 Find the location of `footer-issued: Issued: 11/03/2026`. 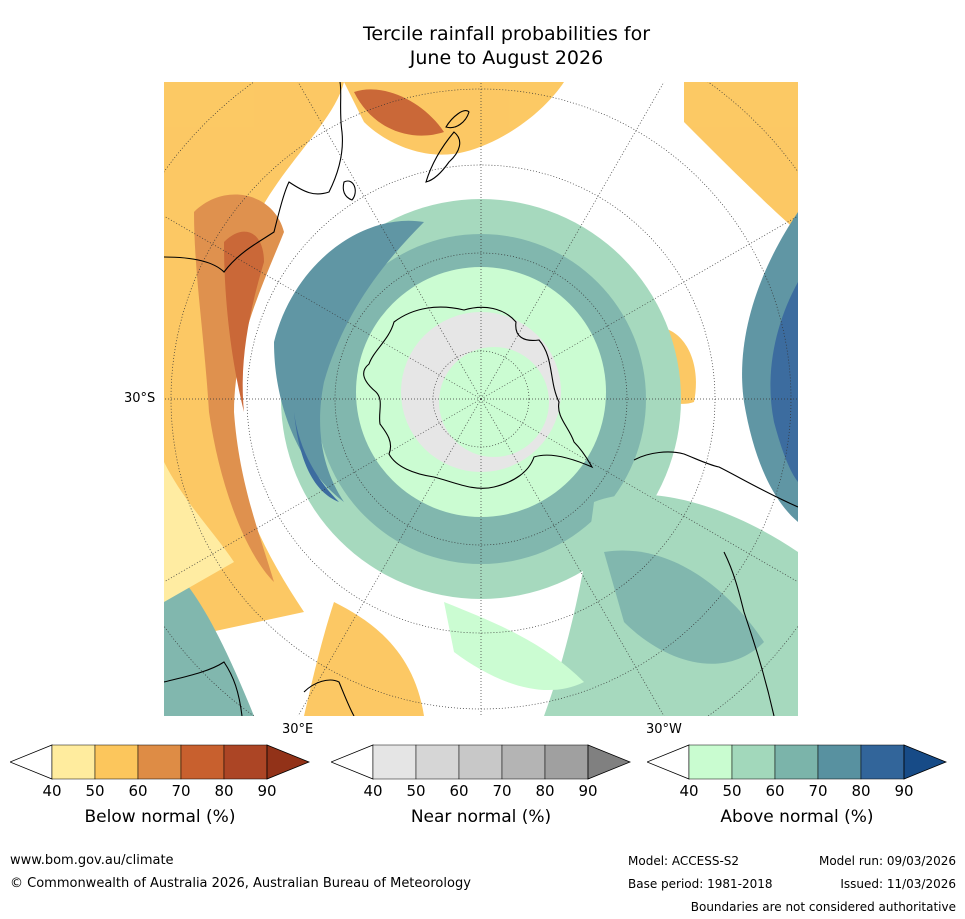

footer-issued: Issued: 11/03/2026 is located at coordinates (898, 884).